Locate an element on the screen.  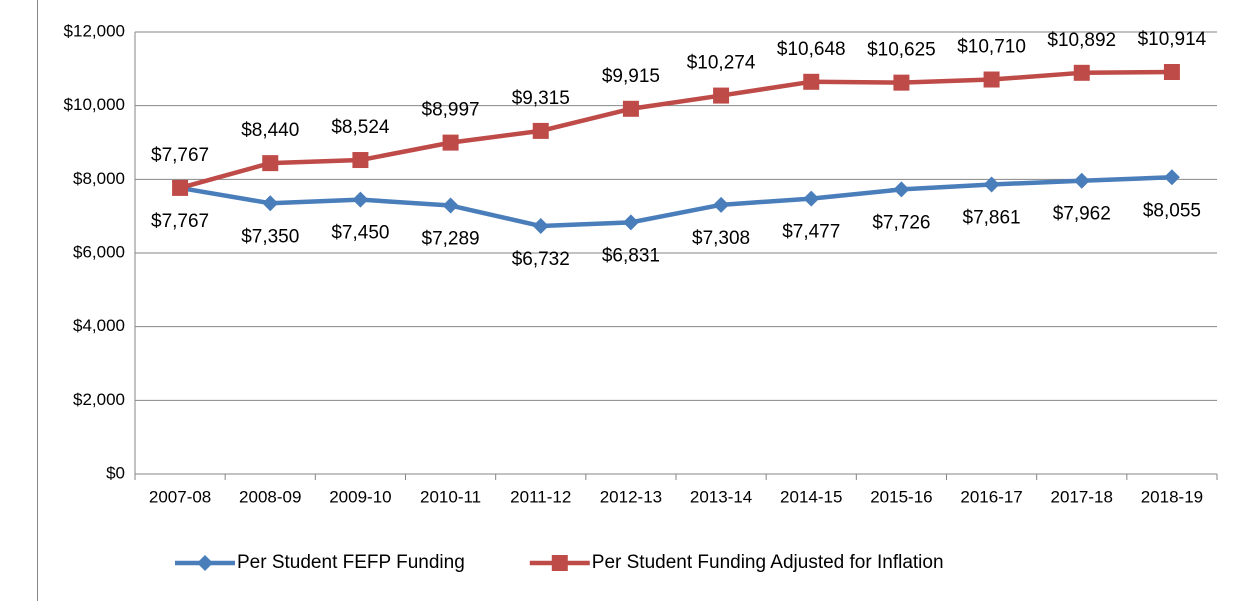
x-tick-label: 2007-08 is located at coordinates (180, 496).